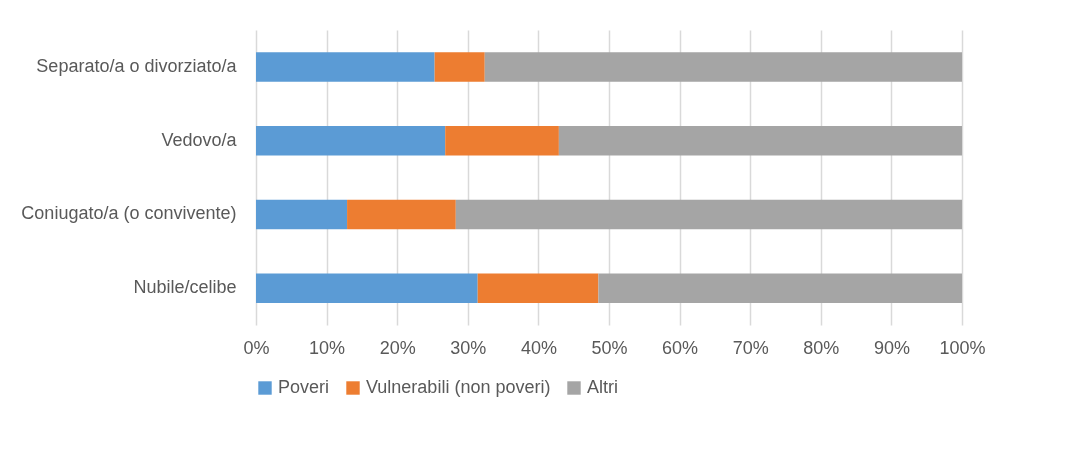  What do you see at coordinates (397, 347) in the screenshot?
I see `x-tick-label: 20%` at bounding box center [397, 347].